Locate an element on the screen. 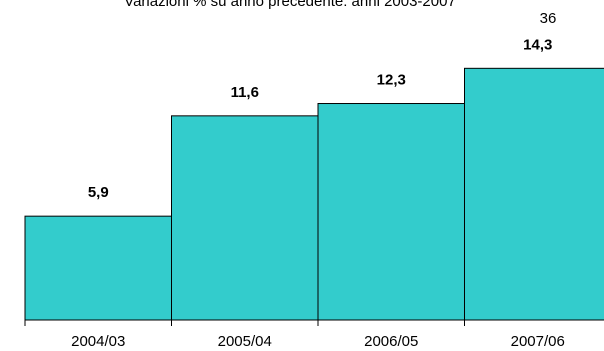 This screenshot has height=351, width=604. x-tick-label: 2004/03 is located at coordinates (98, 341).